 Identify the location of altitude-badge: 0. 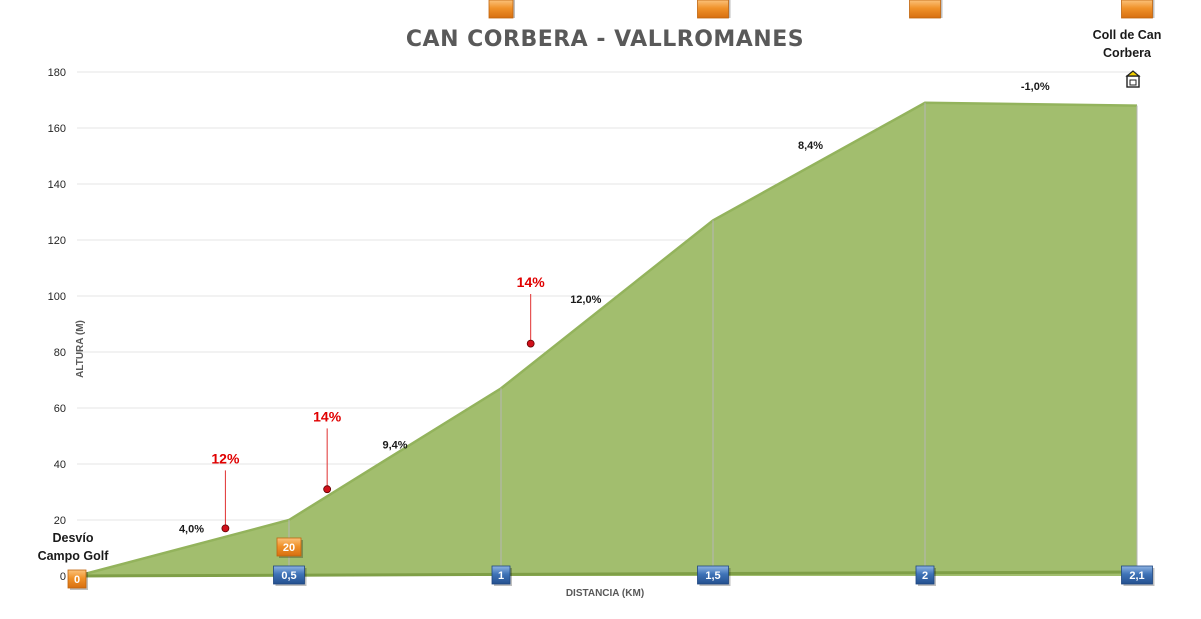
(77, 579).